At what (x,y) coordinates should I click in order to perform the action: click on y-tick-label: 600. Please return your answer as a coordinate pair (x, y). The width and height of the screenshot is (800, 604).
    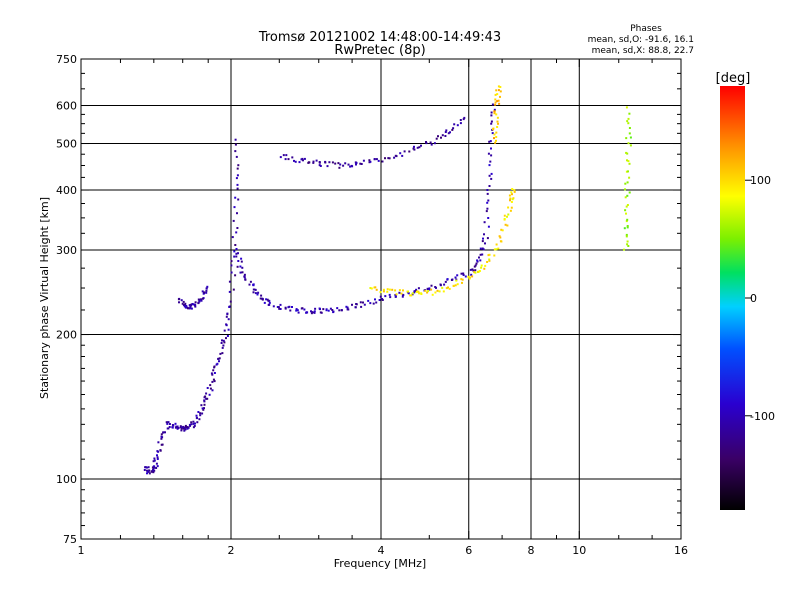
    Looking at the image, I should click on (66, 106).